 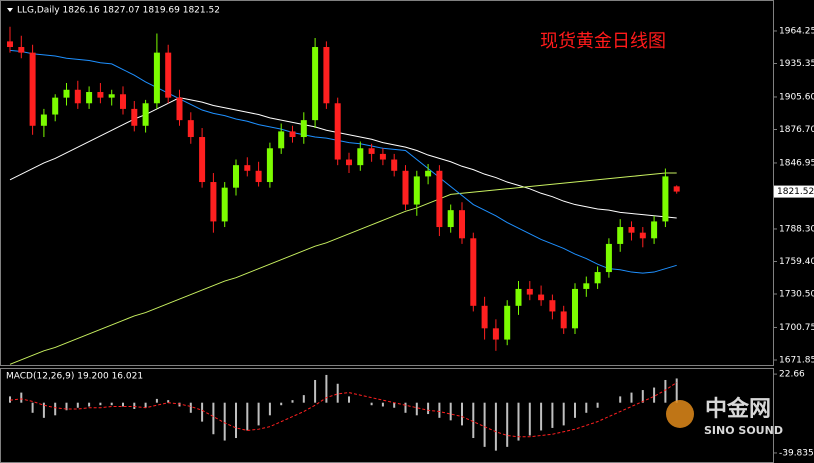 What do you see at coordinates (796, 163) in the screenshot?
I see `y-tick-label: 1846.95` at bounding box center [796, 163].